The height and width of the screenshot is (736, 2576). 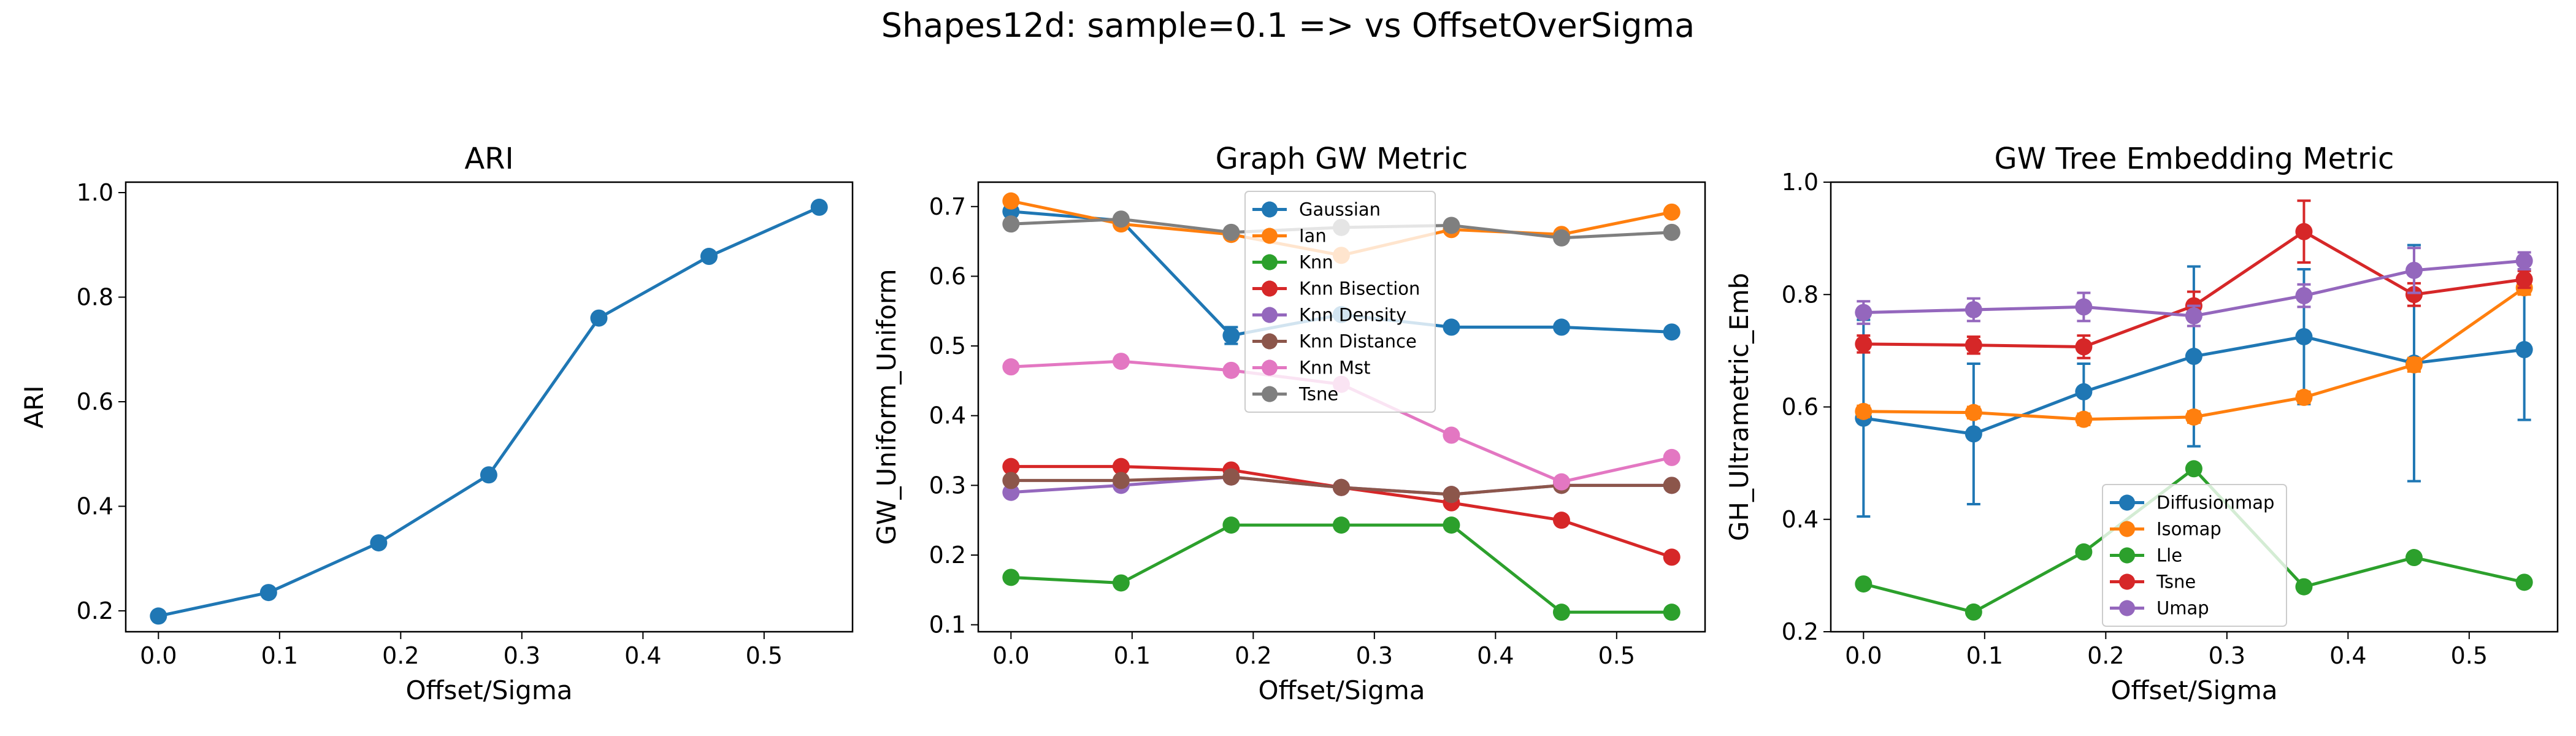 I want to click on y-tick-label: 0.2, so click(x=95, y=610).